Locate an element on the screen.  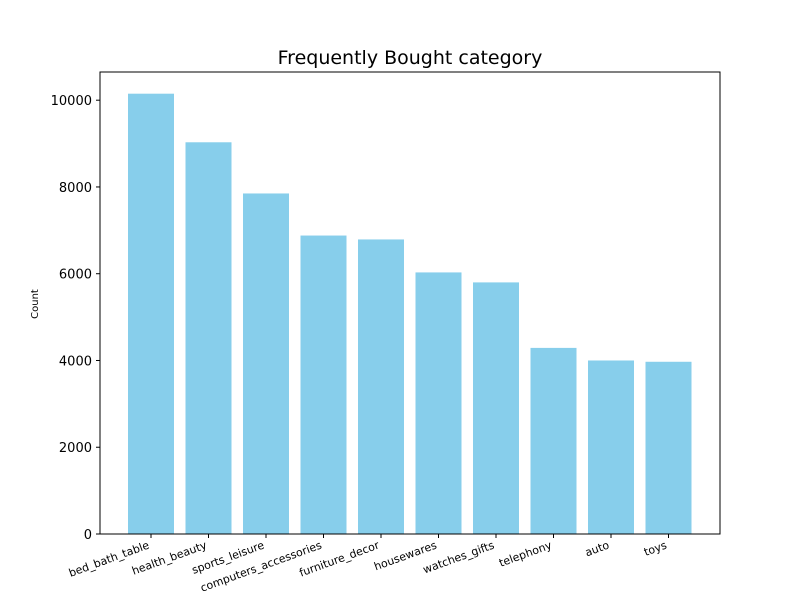
y-tick-label: 2000 is located at coordinates (75, 448).